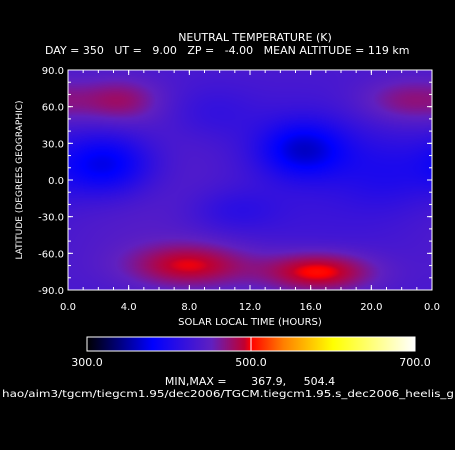 The width and height of the screenshot is (455, 450). Describe the element at coordinates (53, 71) in the screenshot. I see `y-tick-label: 90.0` at that location.